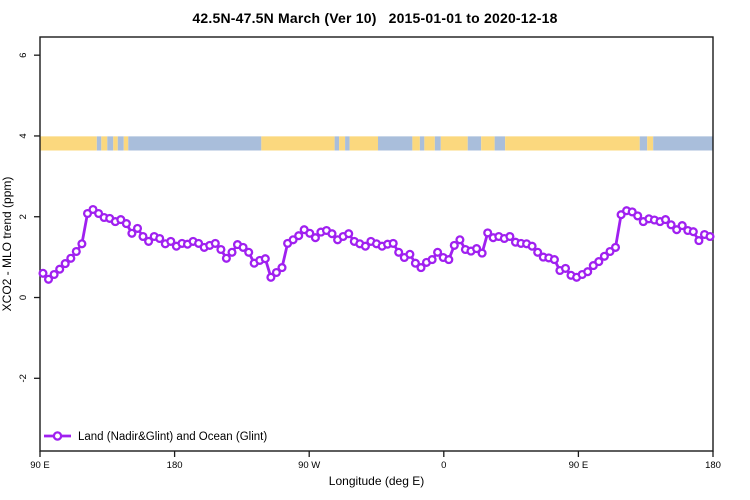 Image resolution: width=750 pixels, height=500 pixels. I want to click on legend-marker, so click(57, 436).